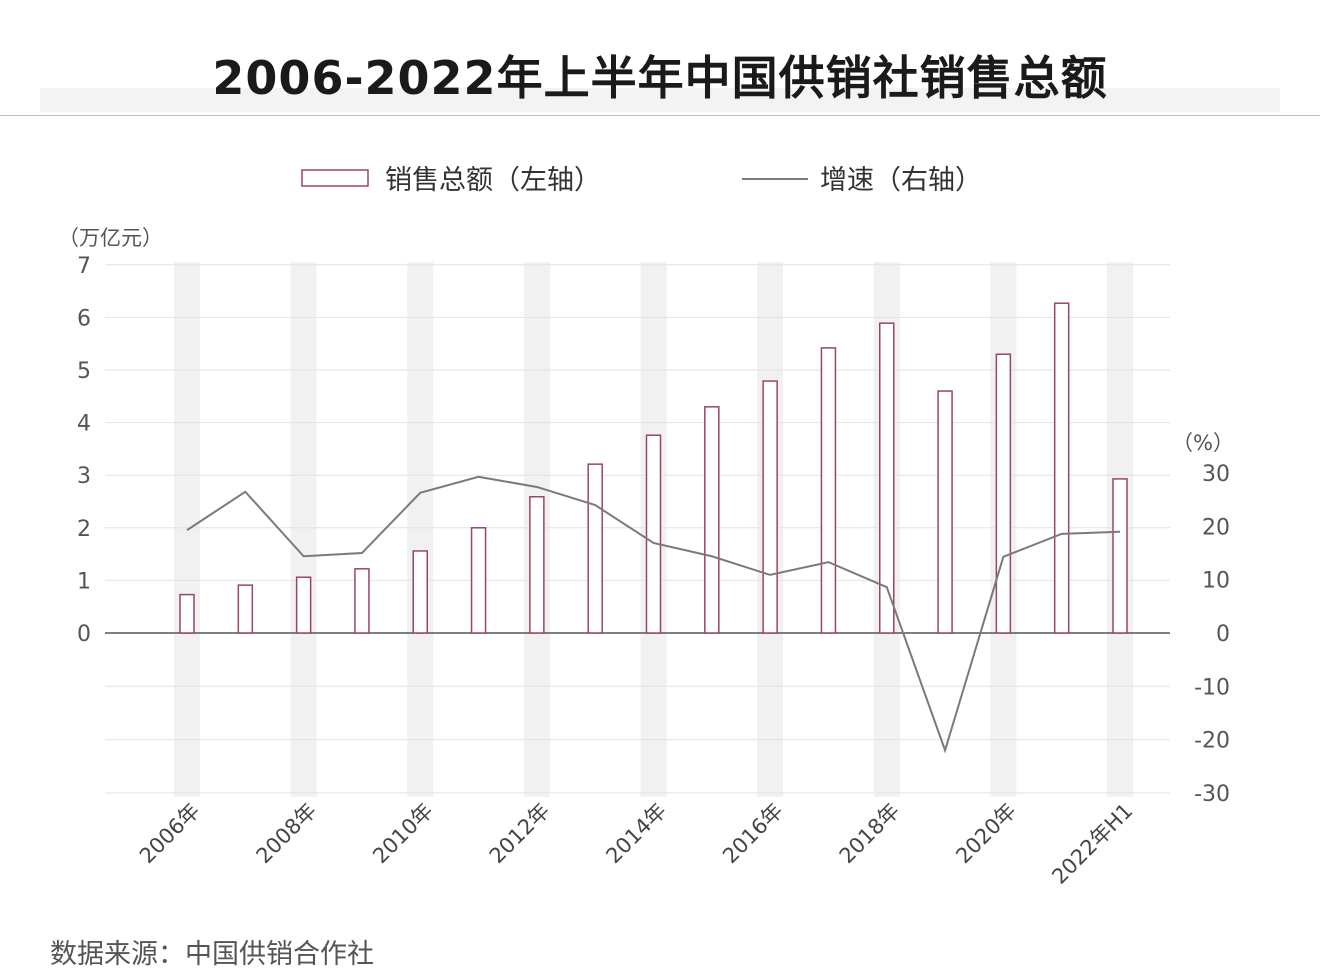 The image size is (1320, 970). What do you see at coordinates (1212, 741) in the screenshot?
I see `right-axis-tick-label: -20` at bounding box center [1212, 741].